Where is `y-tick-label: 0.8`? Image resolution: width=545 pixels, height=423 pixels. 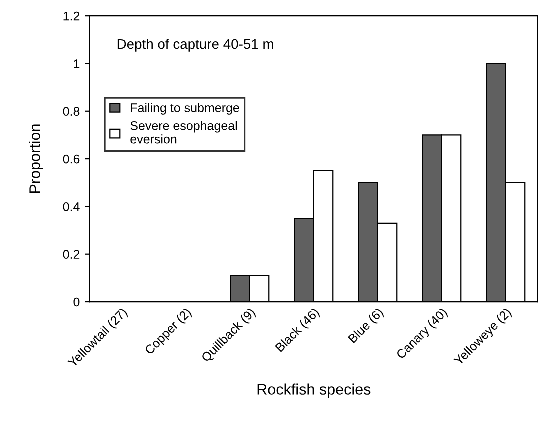 y-tick-label: 0.8 is located at coordinates (71, 111).